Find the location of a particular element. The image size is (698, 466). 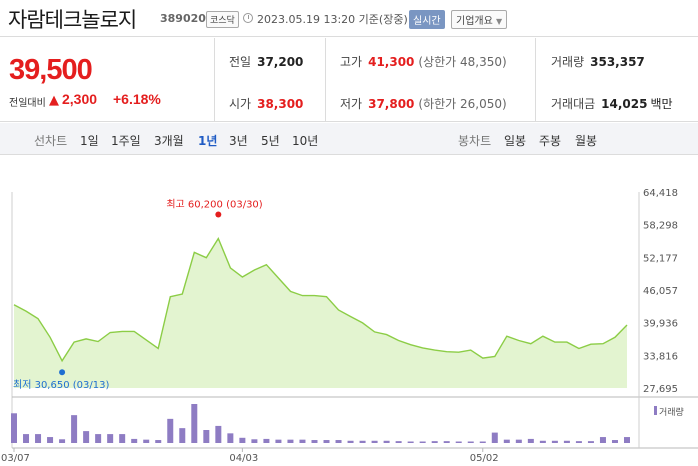

stat-label: 거래대금 is located at coordinates (573, 104).